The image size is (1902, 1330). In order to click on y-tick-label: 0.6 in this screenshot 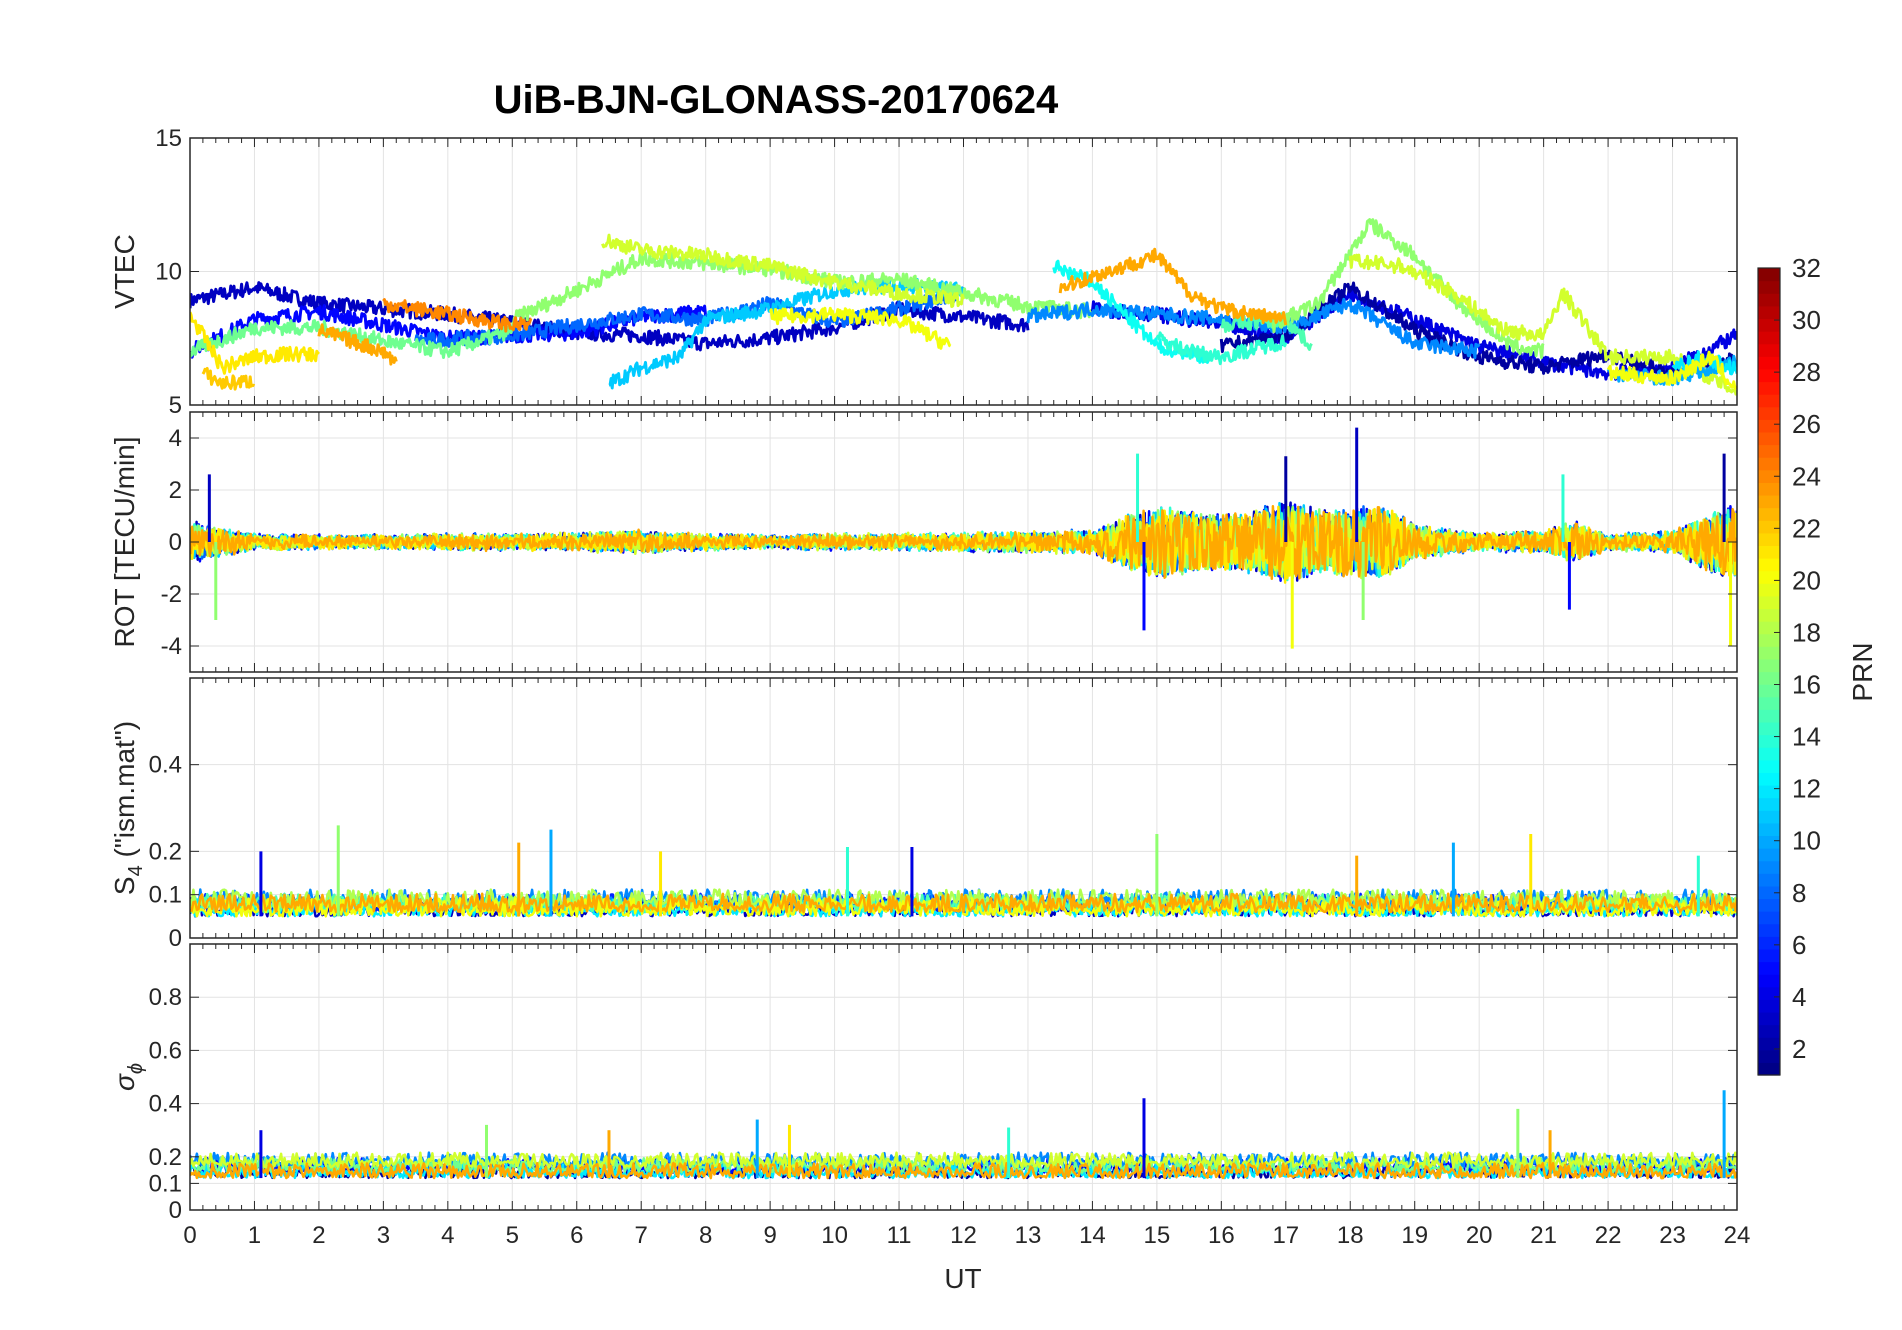, I will do `click(165, 1050)`.